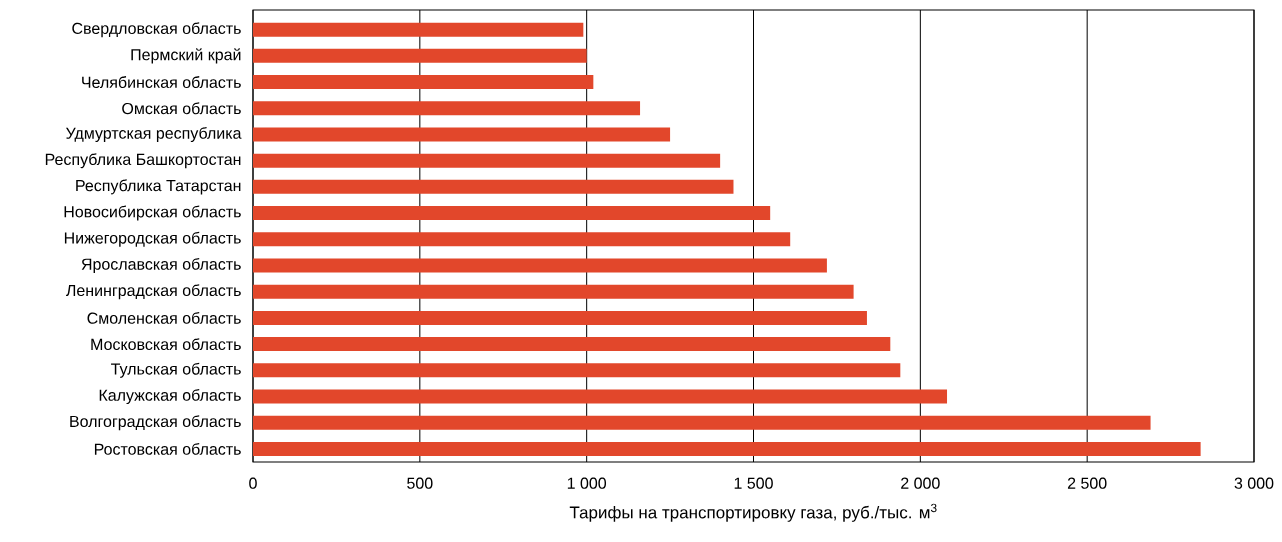  What do you see at coordinates (152, 239) in the screenshot?
I see `y-tick-label: Нижегородская область` at bounding box center [152, 239].